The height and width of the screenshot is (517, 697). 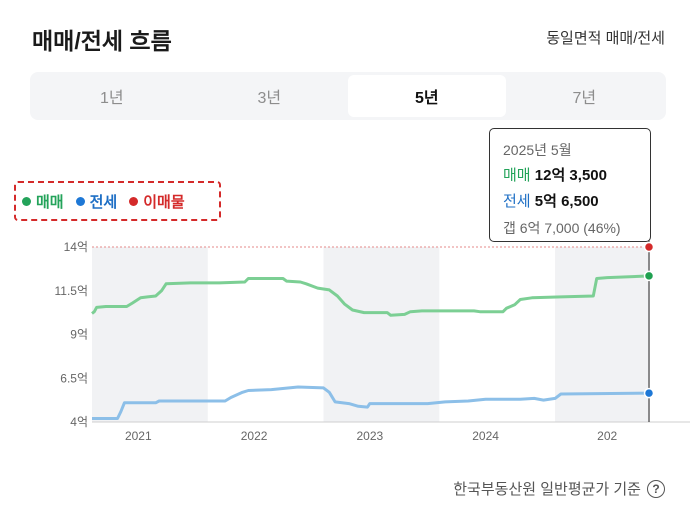 What do you see at coordinates (269, 98) in the screenshot?
I see `tab-3y: 3년` at bounding box center [269, 98].